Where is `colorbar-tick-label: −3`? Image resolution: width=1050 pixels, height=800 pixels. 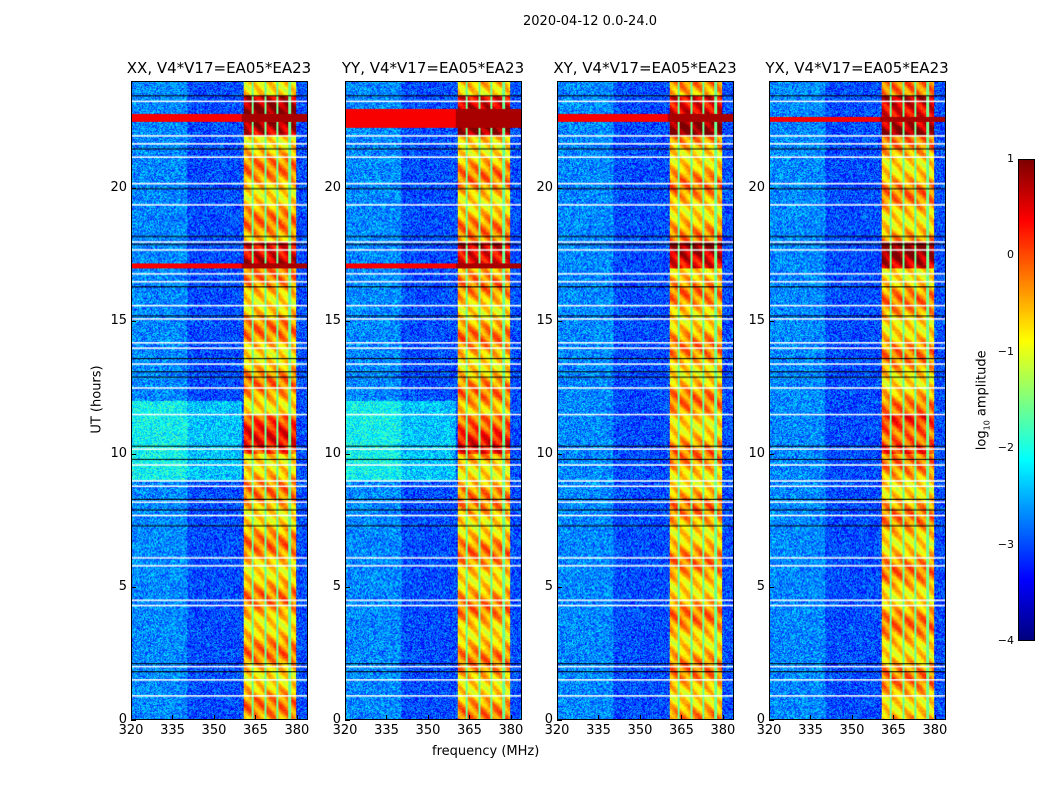 colorbar-tick-label: −3 is located at coordinates (1005, 544).